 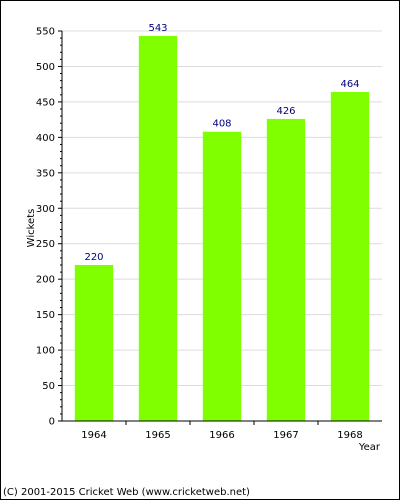 I want to click on y-tick-label: 250, so click(x=45, y=244).